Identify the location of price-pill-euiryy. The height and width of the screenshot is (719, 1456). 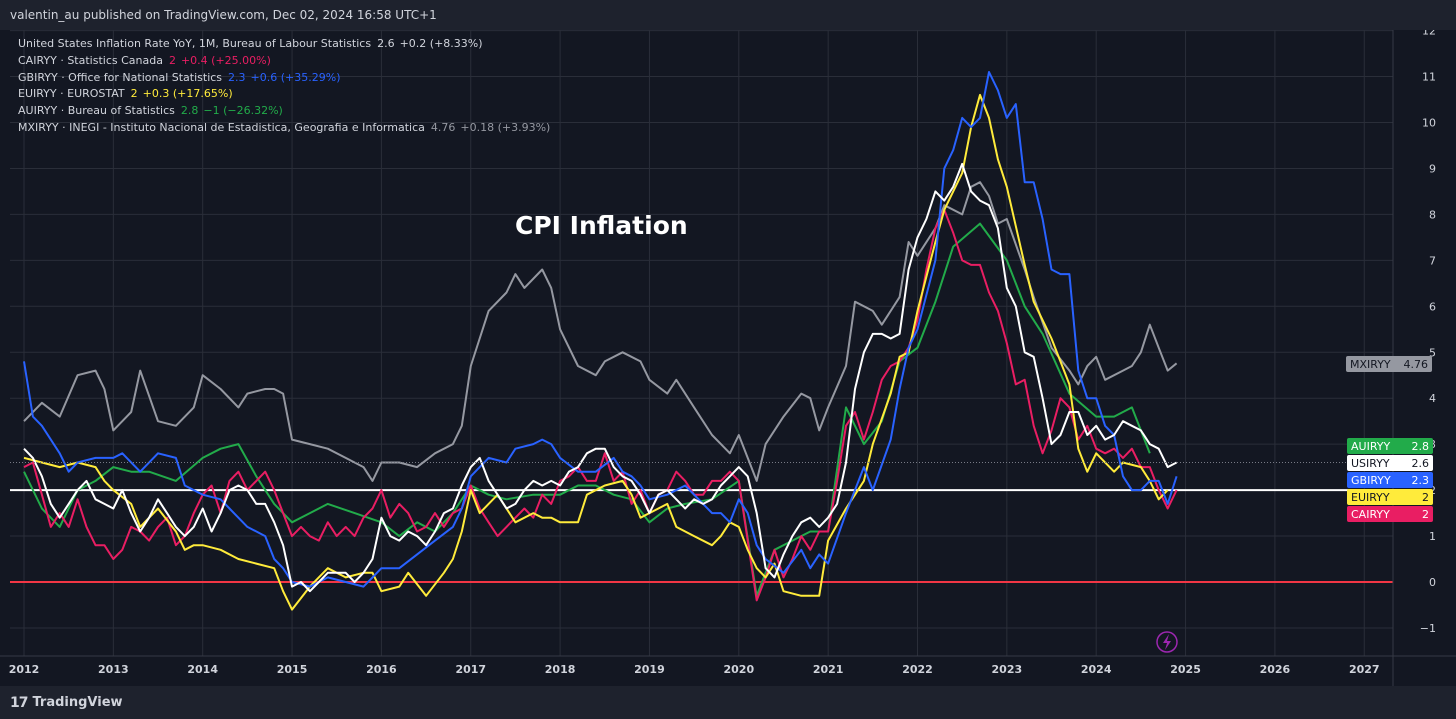
(1390, 497).